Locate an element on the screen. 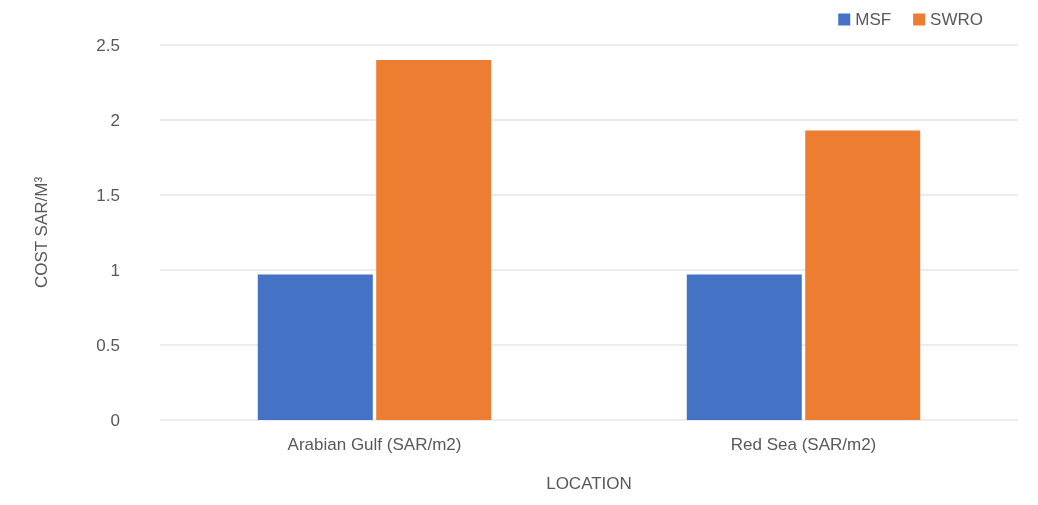  y-tick-label: 1.5 is located at coordinates (108, 195).